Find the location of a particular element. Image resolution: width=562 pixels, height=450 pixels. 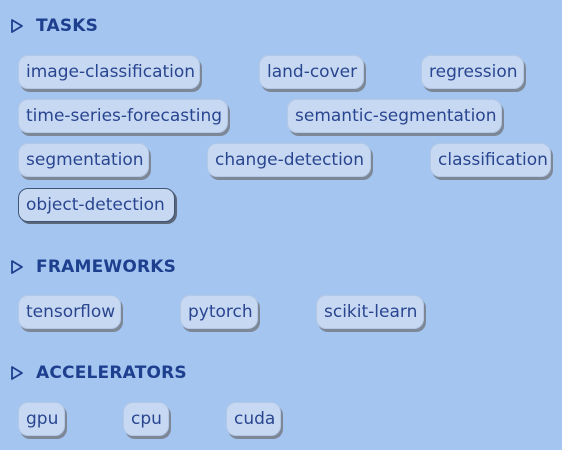

section-header-frameworks: FRAMEWORKS is located at coordinates (93, 267).